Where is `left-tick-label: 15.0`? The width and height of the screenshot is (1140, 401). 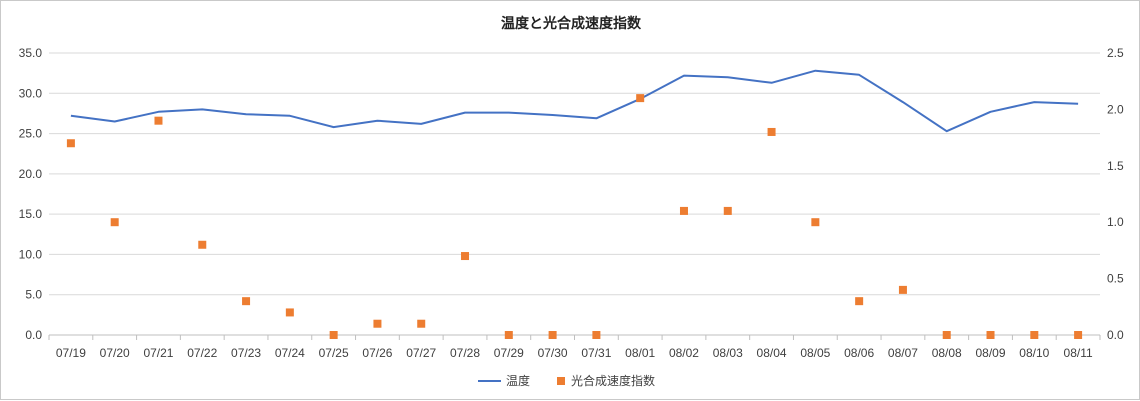 left-tick-label: 15.0 is located at coordinates (31, 214).